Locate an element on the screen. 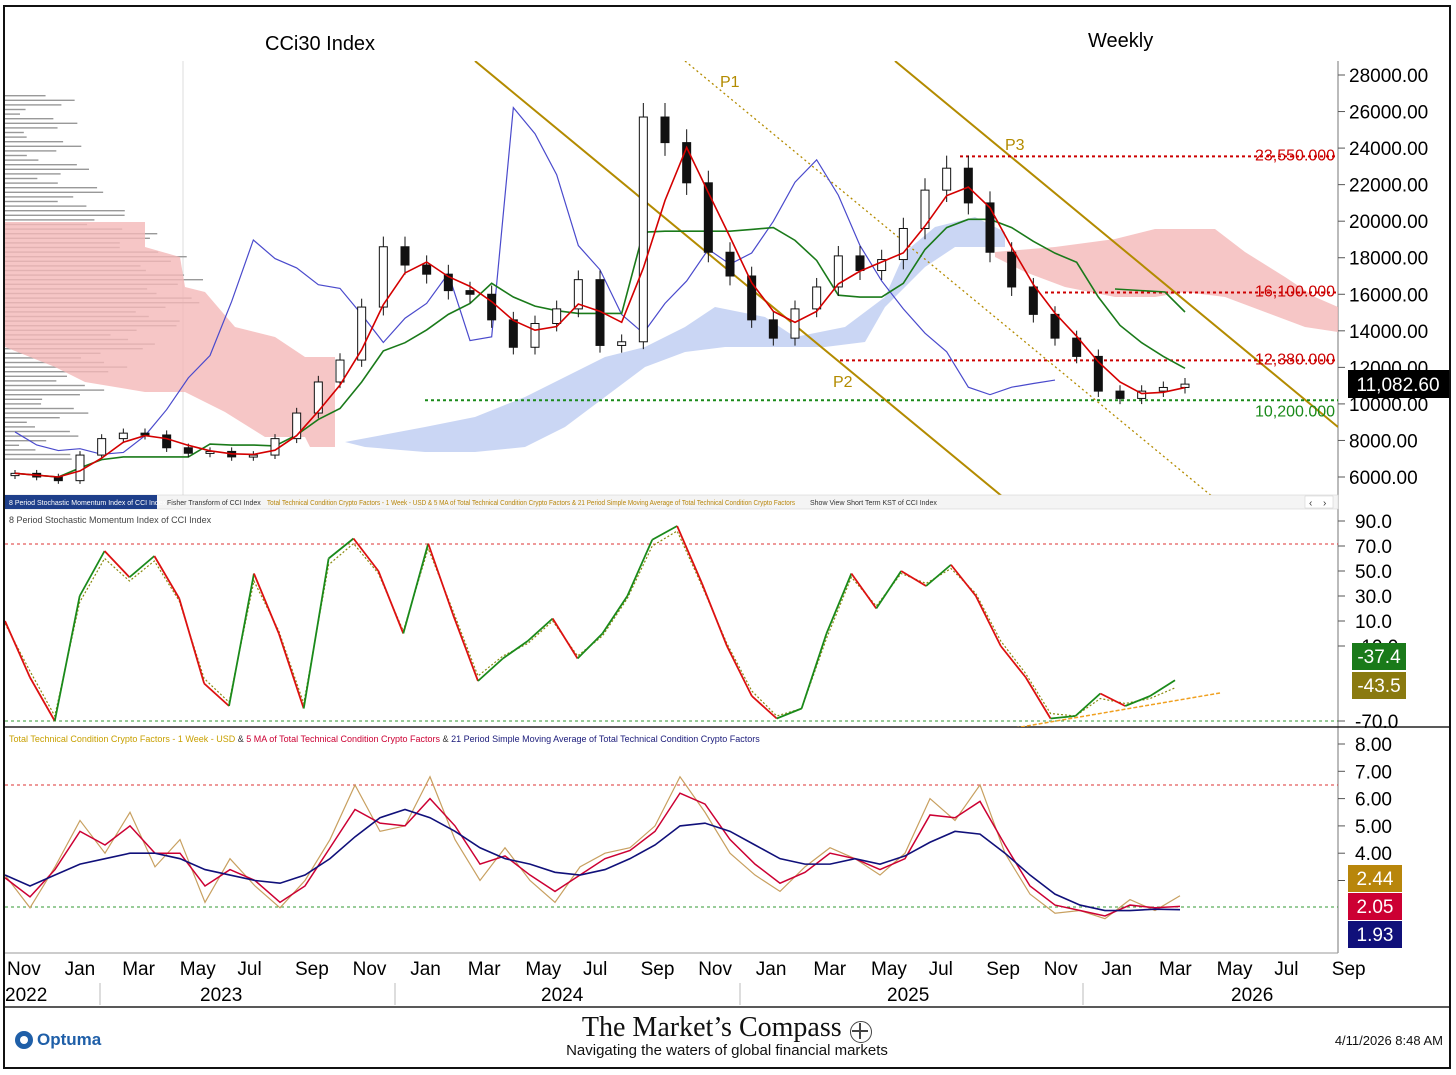 This screenshot has height=1075, width=1456. month-label: Jan is located at coordinates (425, 969).